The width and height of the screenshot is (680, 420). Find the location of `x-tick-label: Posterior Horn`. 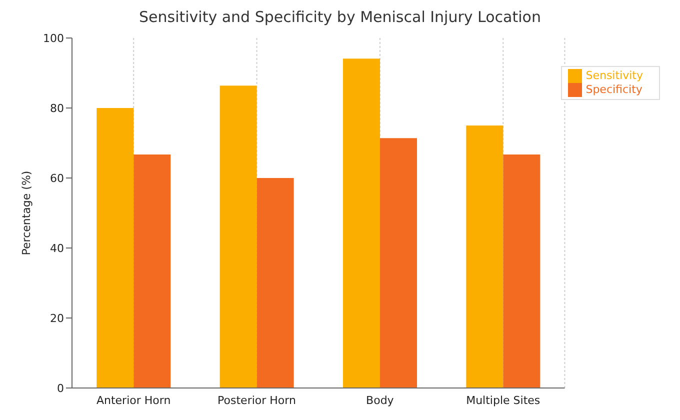

x-tick-label: Posterior Horn is located at coordinates (257, 400).